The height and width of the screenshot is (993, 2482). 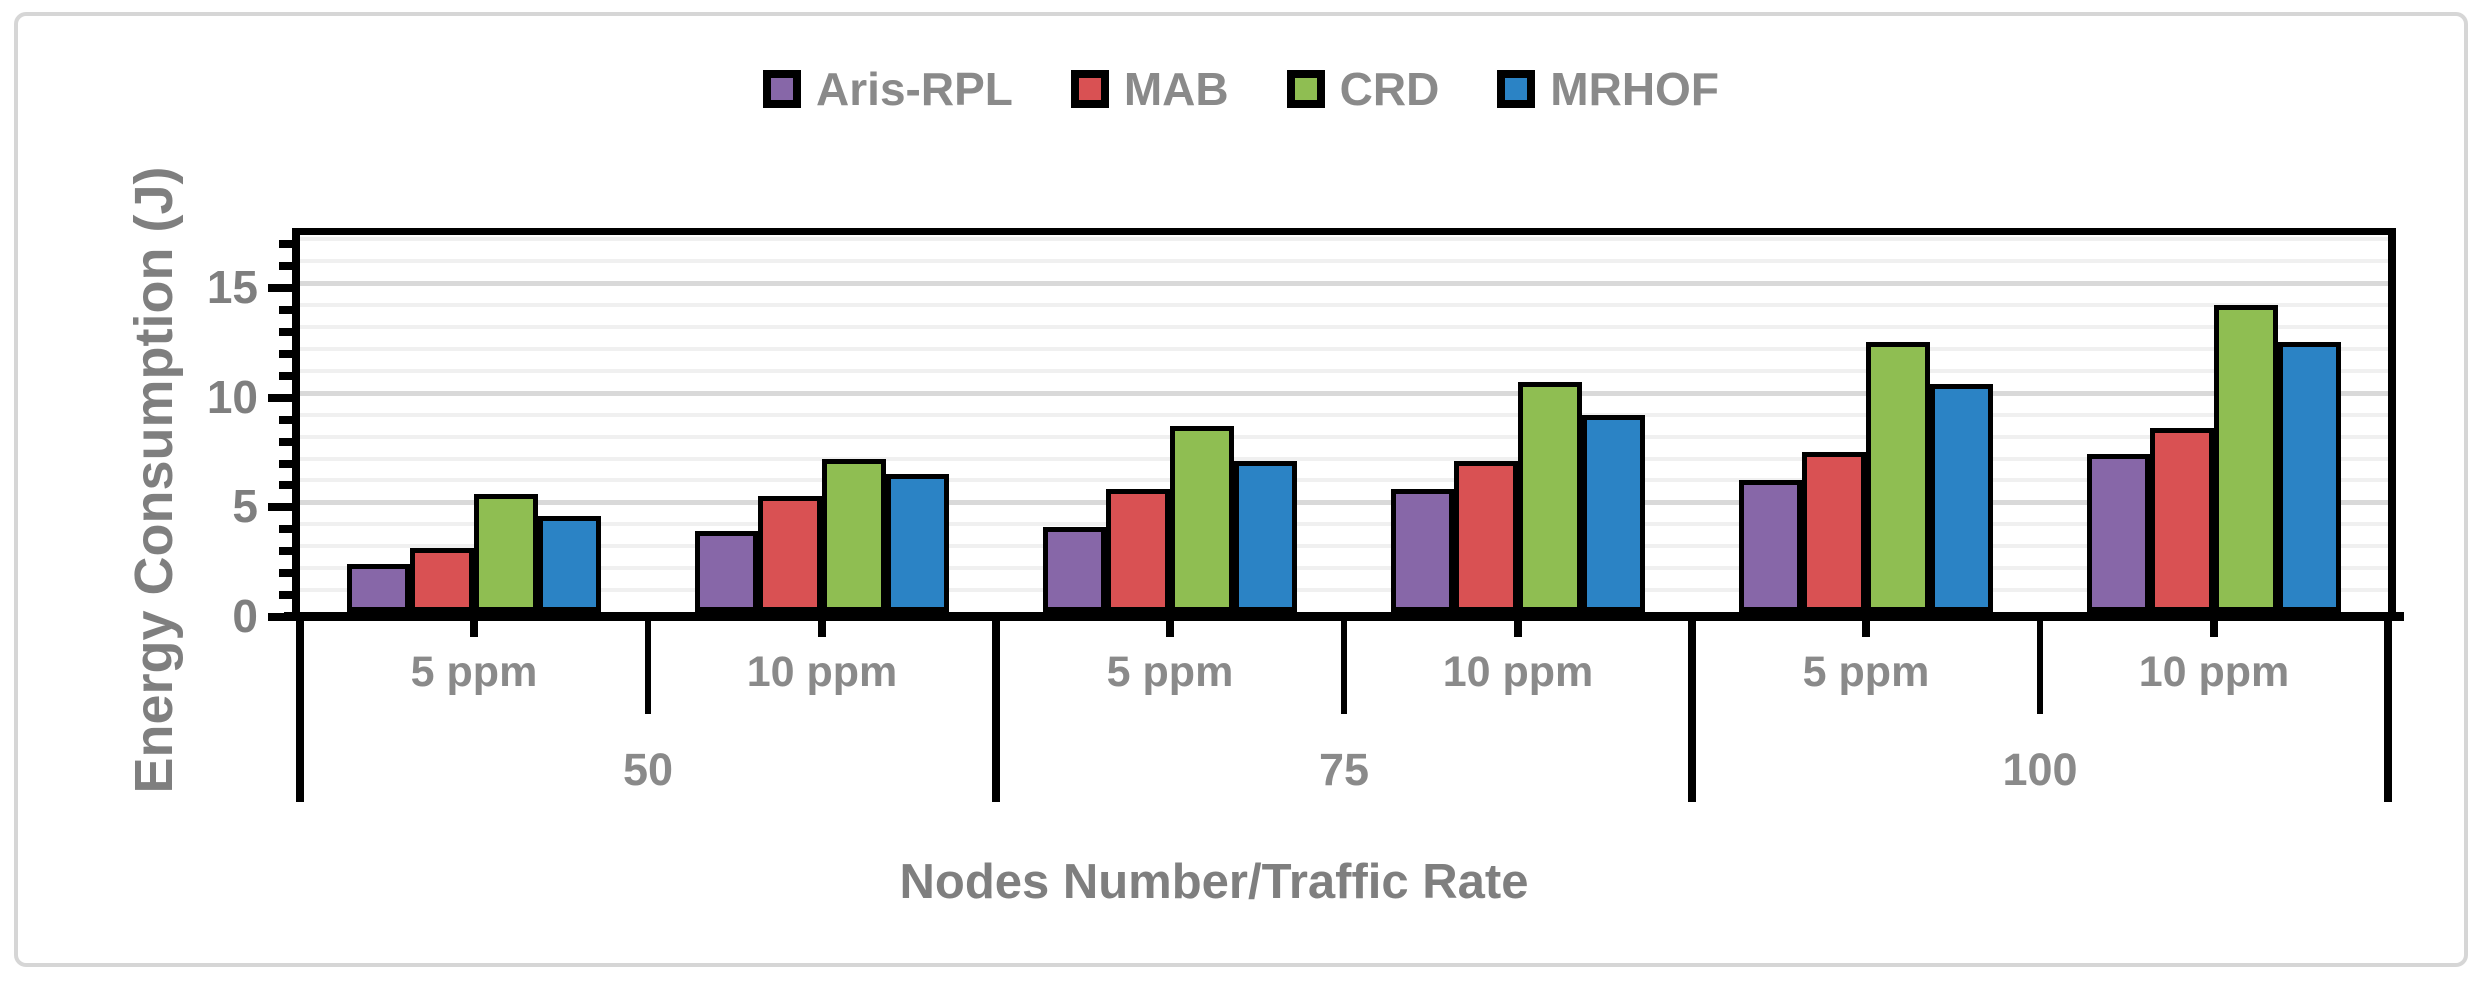 I want to click on plot-border-top, so click(x=1344, y=231).